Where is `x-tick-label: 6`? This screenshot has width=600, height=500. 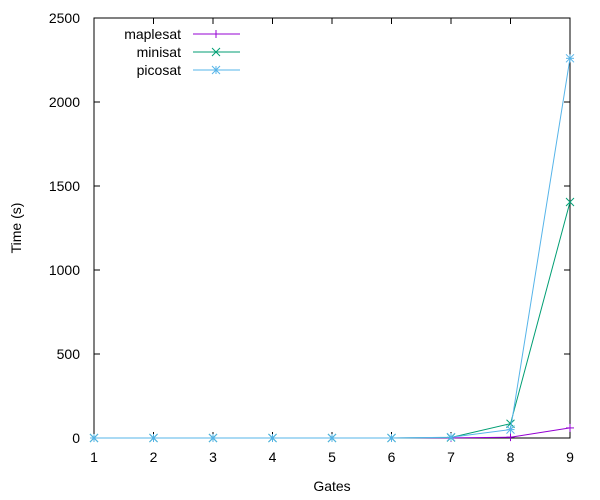 x-tick-label: 6 is located at coordinates (392, 457).